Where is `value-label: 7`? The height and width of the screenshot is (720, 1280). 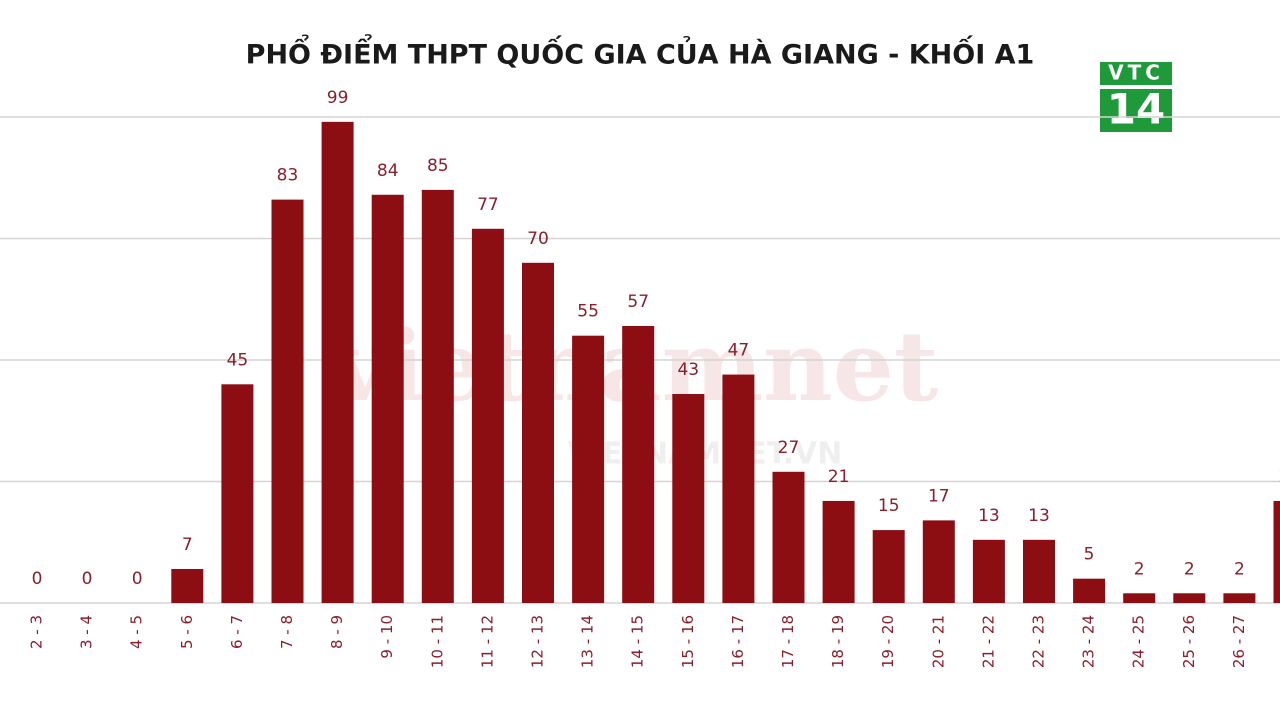
value-label: 7 is located at coordinates (187, 545).